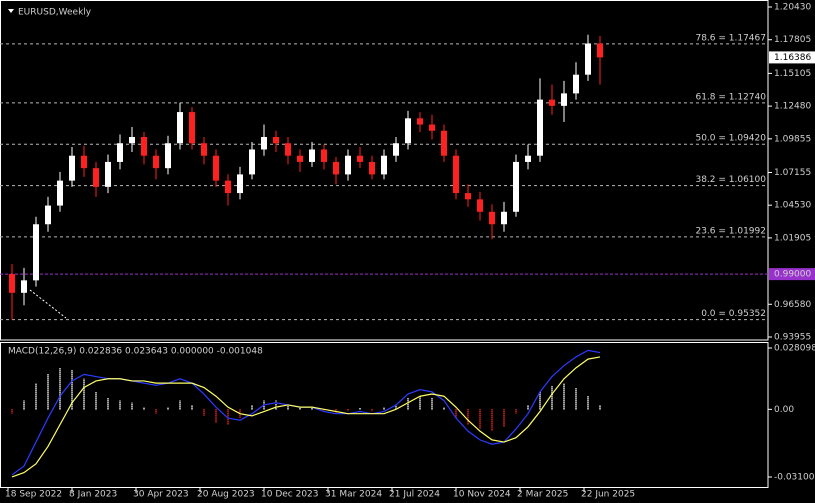 This screenshot has width=815, height=503. Describe the element at coordinates (226, 495) in the screenshot. I see `x-tick-label: 20 Aug 2023` at that location.